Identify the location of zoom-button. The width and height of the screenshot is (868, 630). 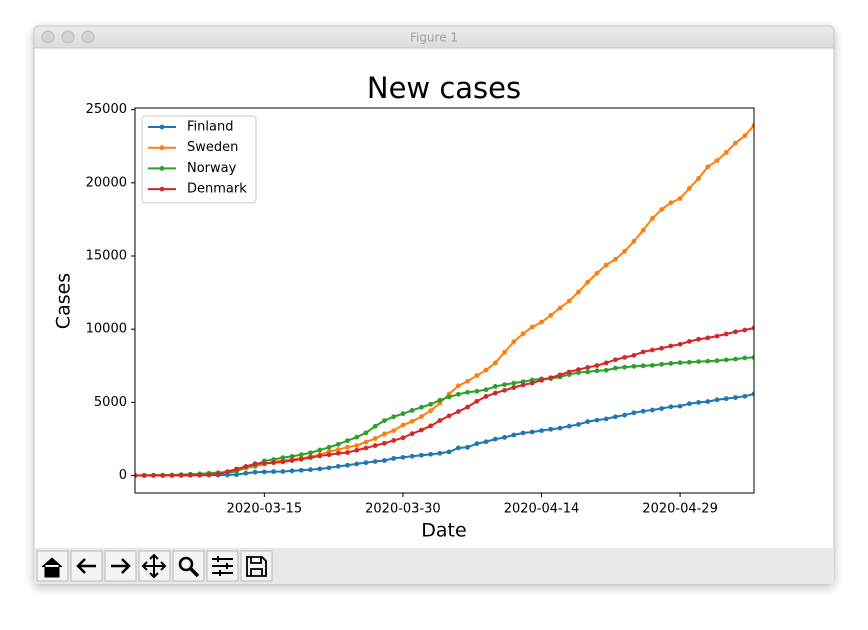
(88, 37).